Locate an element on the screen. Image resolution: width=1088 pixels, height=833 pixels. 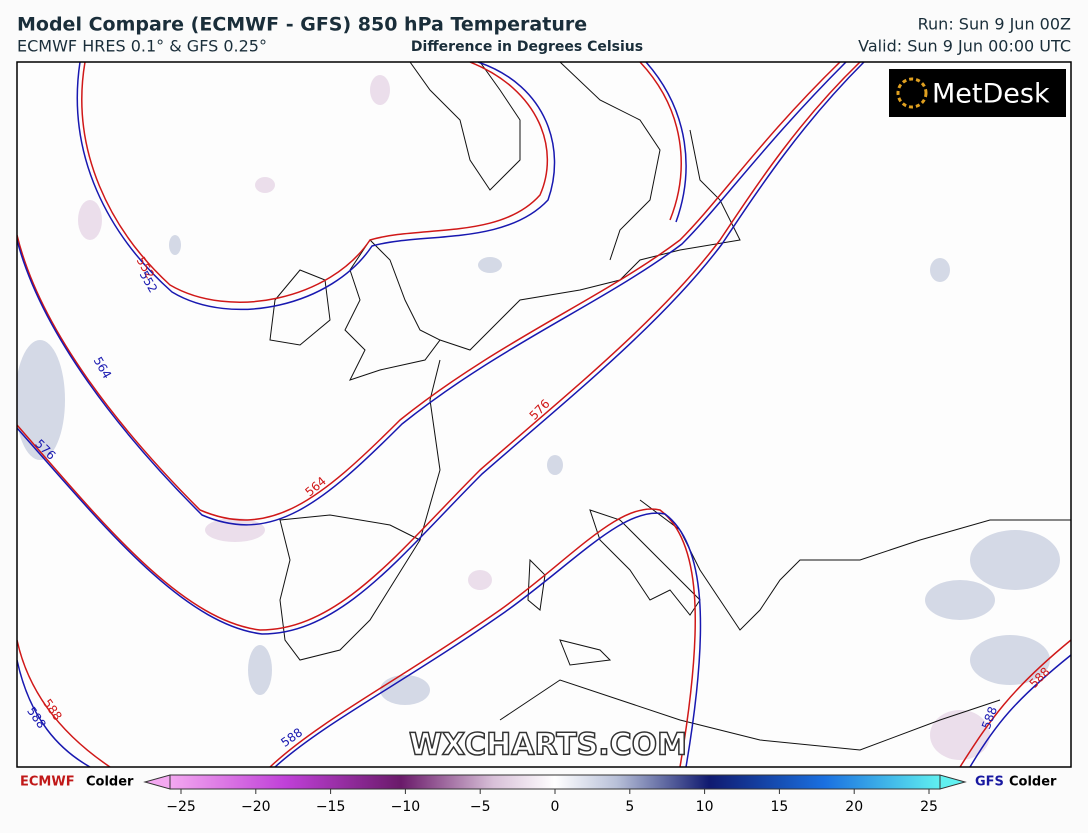
colorbar-arrow-right is located at coordinates (953, 782).